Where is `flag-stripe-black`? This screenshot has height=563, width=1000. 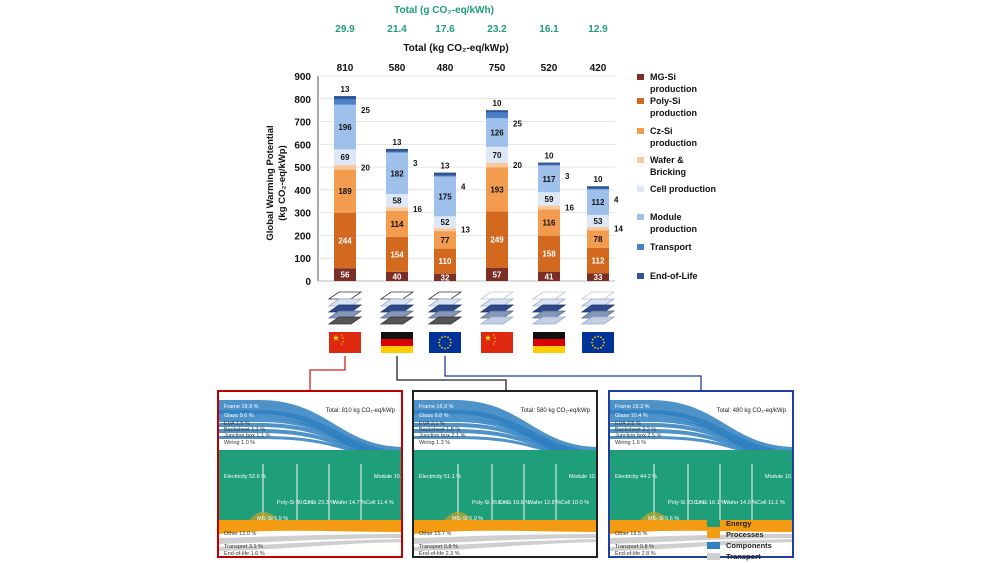 flag-stripe-black is located at coordinates (549, 335).